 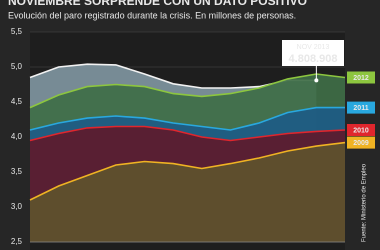 What do you see at coordinates (365, 202) in the screenshot?
I see `source: Fuente: Ministerio de Empleo` at bounding box center [365, 202].